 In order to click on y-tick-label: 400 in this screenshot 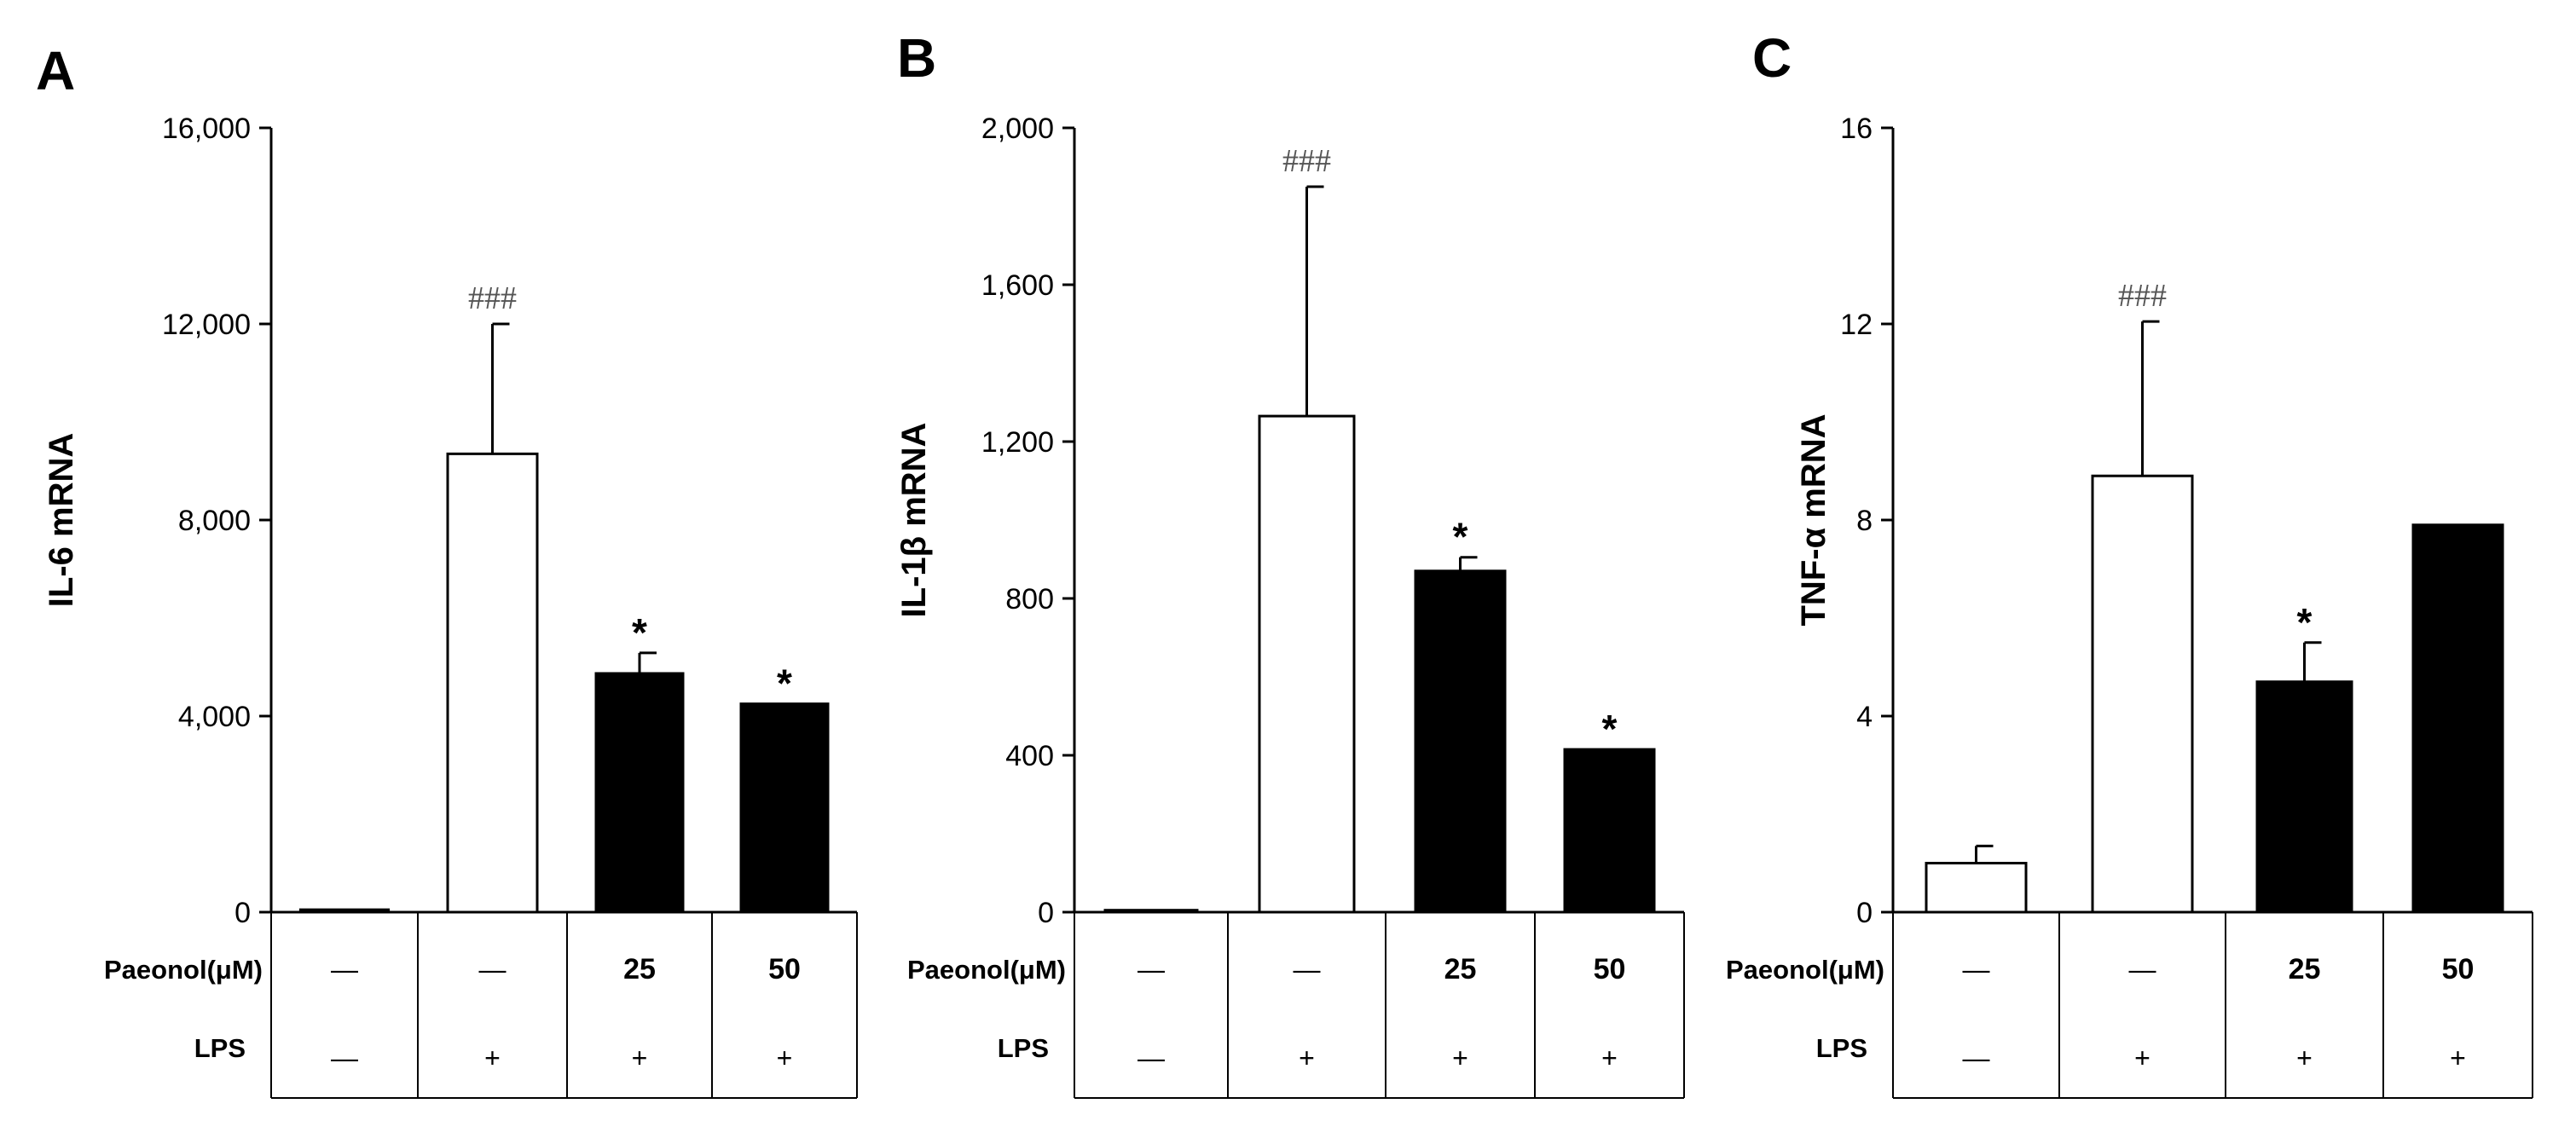, I will do `click(1029, 756)`.